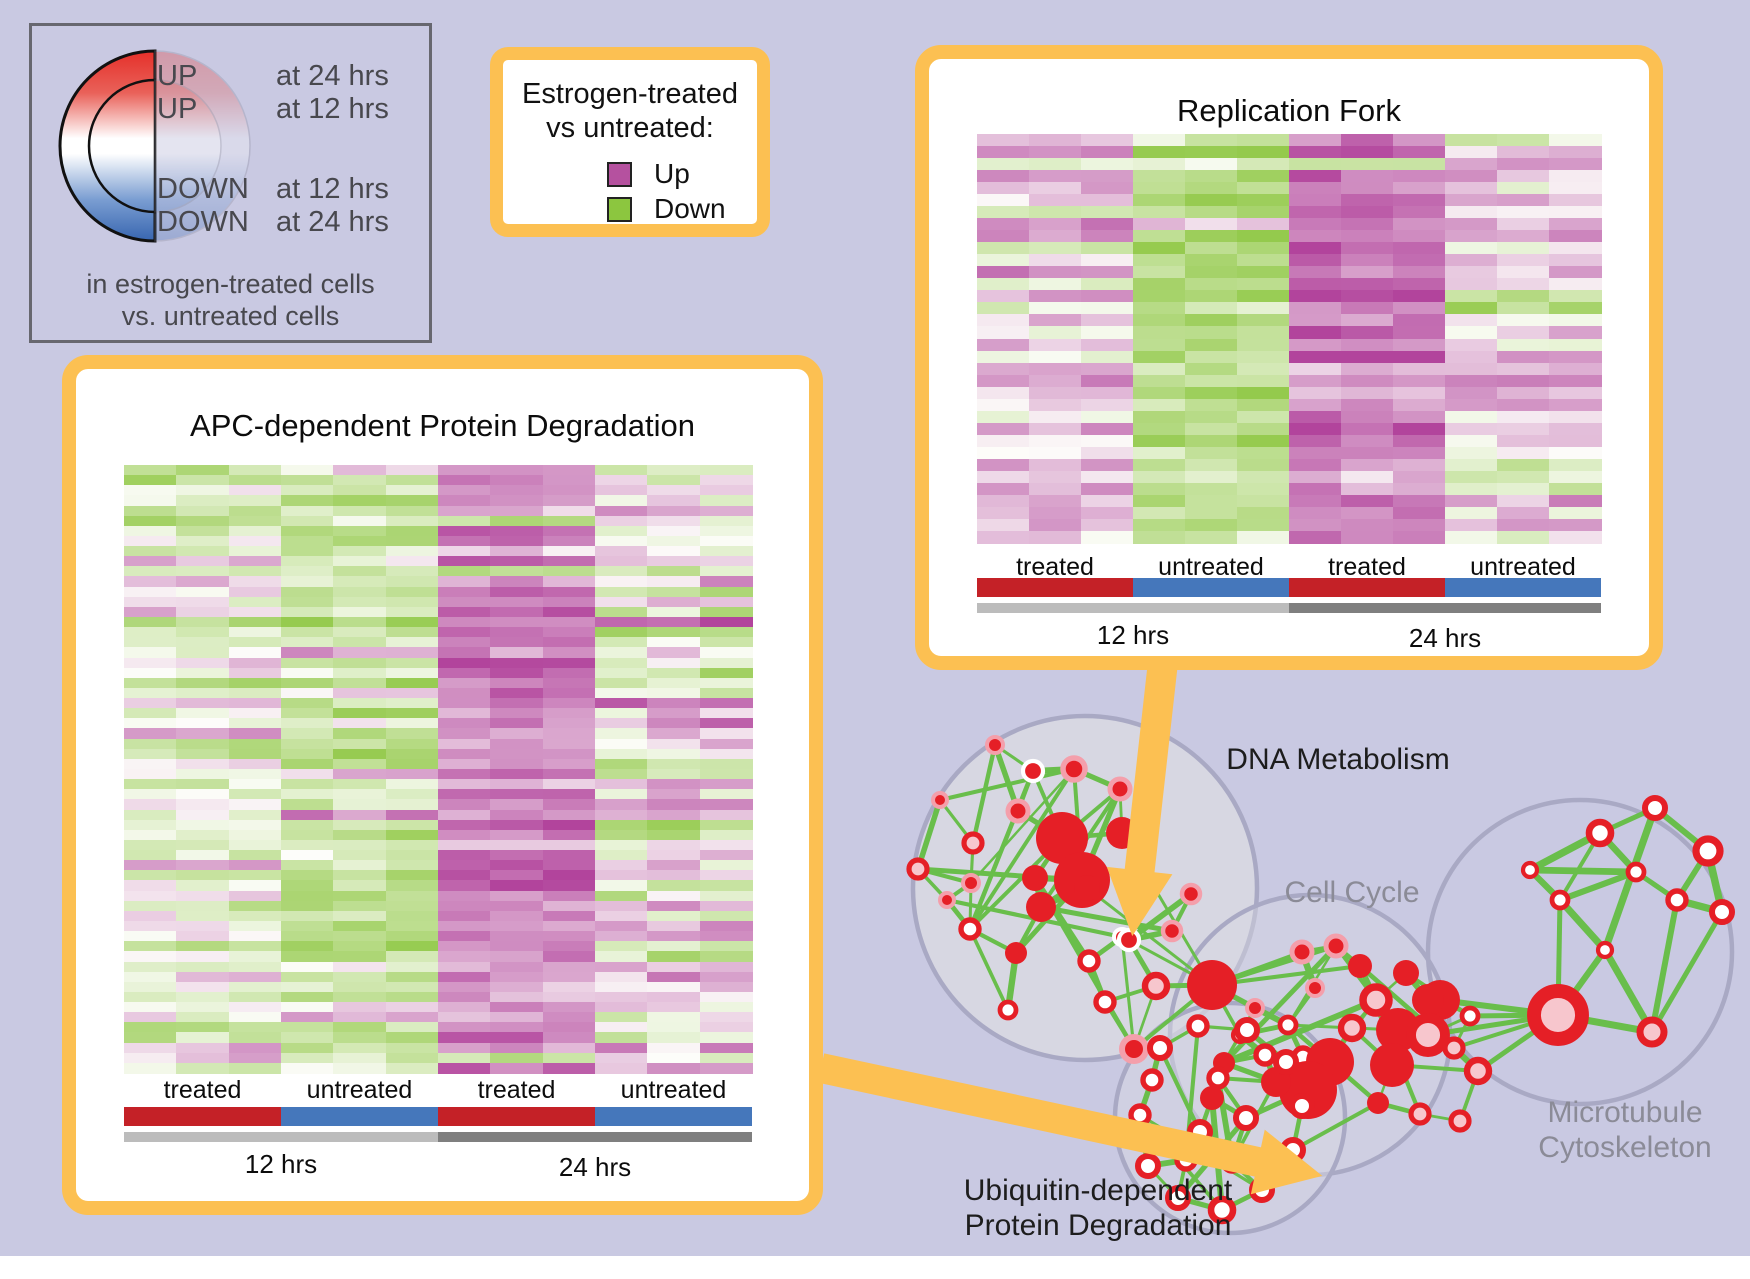 Image resolution: width=1750 pixels, height=1279 pixels. I want to click on time-label: 12 hrs, so click(1133, 635).